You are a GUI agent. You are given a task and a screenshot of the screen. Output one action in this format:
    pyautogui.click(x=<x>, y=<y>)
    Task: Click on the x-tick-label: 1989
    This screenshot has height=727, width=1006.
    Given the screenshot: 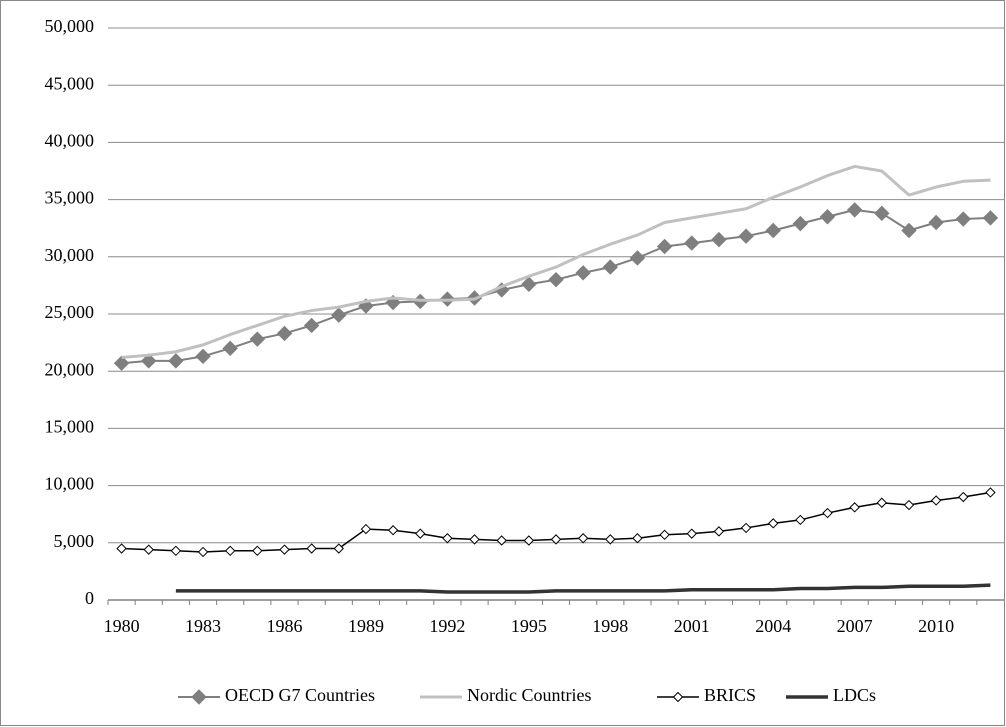 What is the action you would take?
    pyautogui.click(x=366, y=626)
    